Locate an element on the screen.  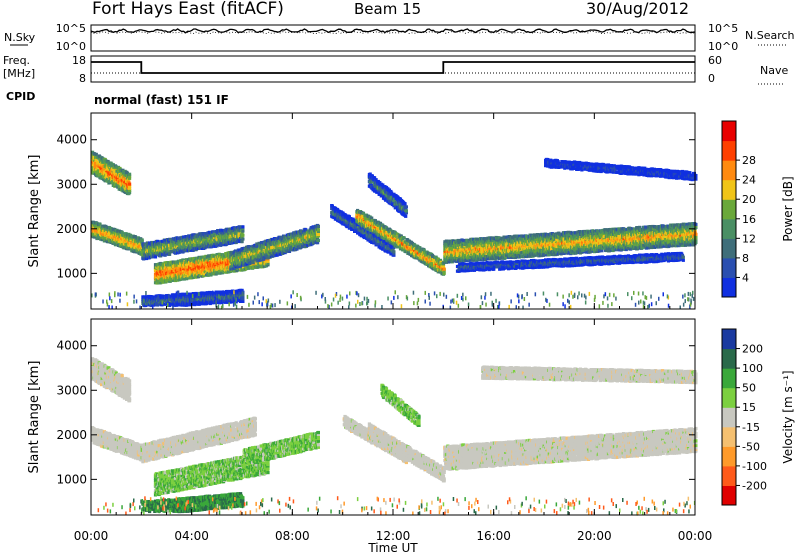
nsearch-trace is located at coordinates (393, 32).